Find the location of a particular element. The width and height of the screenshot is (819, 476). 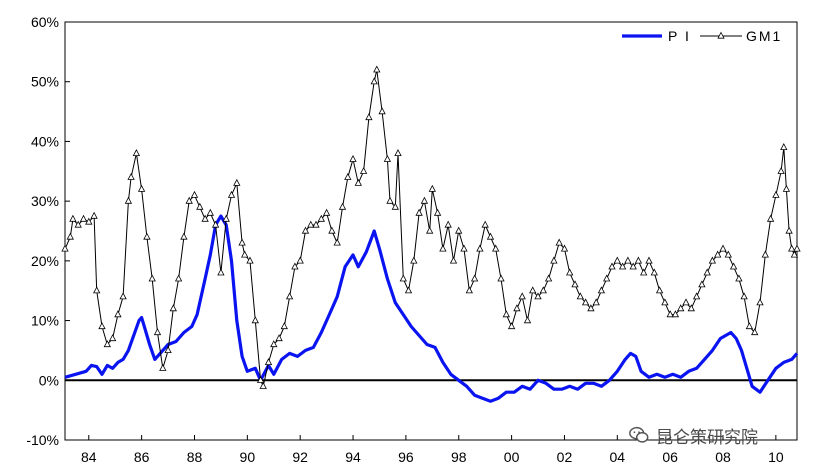

watermark: 昆仑策研究院 is located at coordinates (713, 435).